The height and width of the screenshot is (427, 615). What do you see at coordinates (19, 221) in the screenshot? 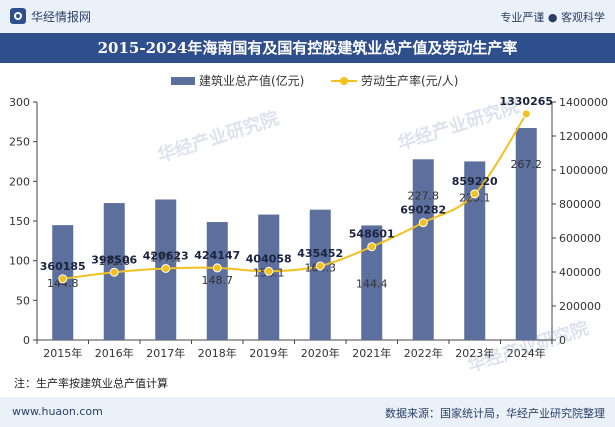
I see `y-left-tick-label: 150` at bounding box center [19, 221].